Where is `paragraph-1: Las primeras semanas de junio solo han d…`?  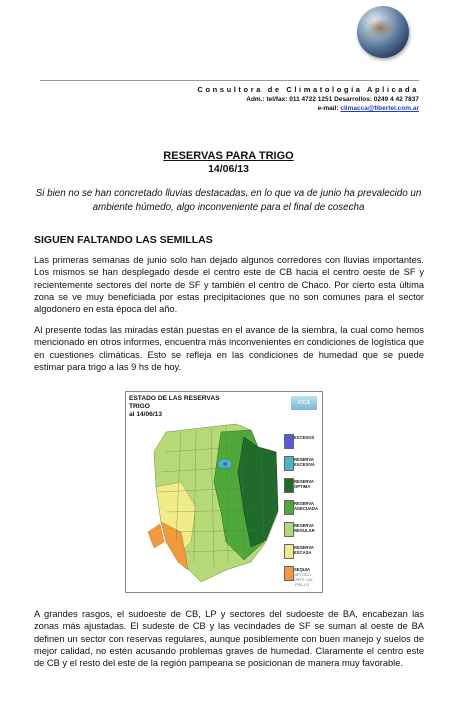 paragraph-1: Las primeras semanas de junio solo han d… is located at coordinates (229, 285).